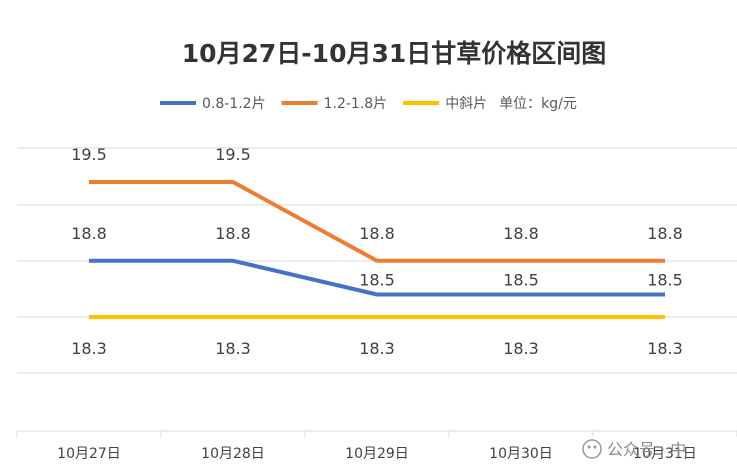  I want to click on watermark-text: 公众号 · 中, so click(646, 449).